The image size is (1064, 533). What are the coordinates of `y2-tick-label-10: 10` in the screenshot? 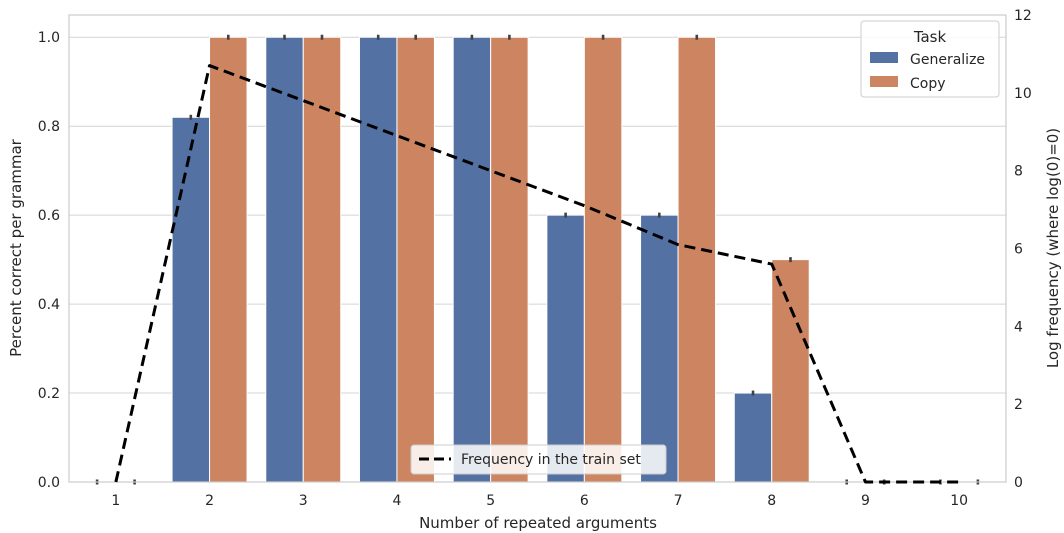 It's located at (1023, 94).